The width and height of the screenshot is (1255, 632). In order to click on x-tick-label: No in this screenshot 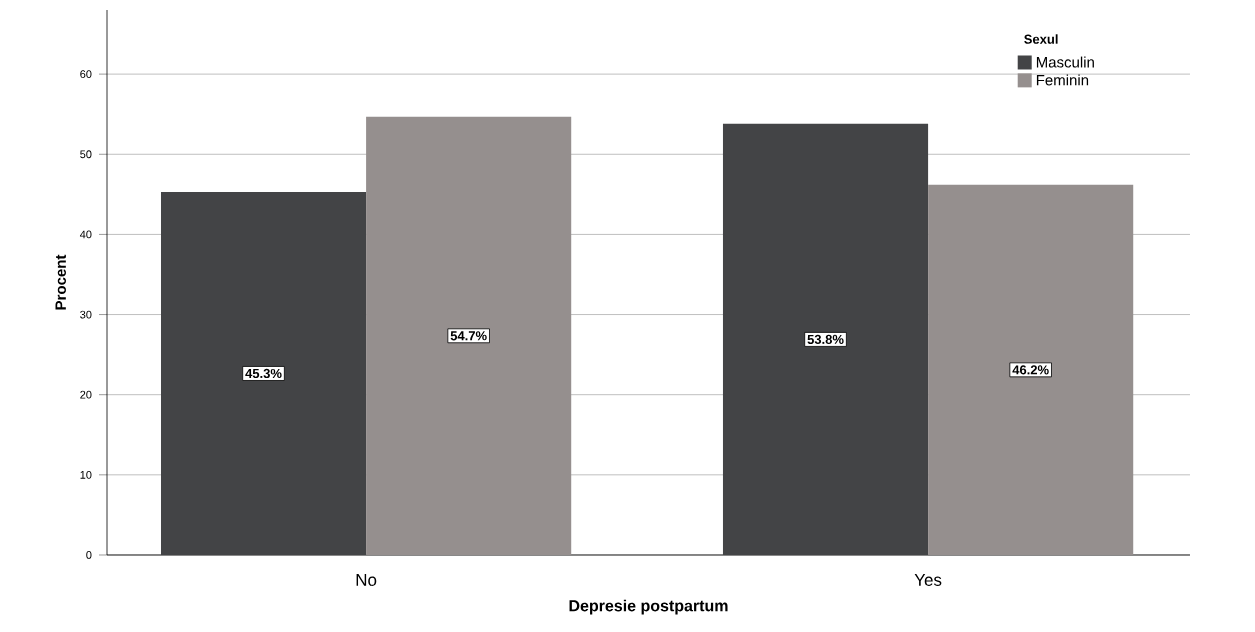, I will do `click(366, 580)`.